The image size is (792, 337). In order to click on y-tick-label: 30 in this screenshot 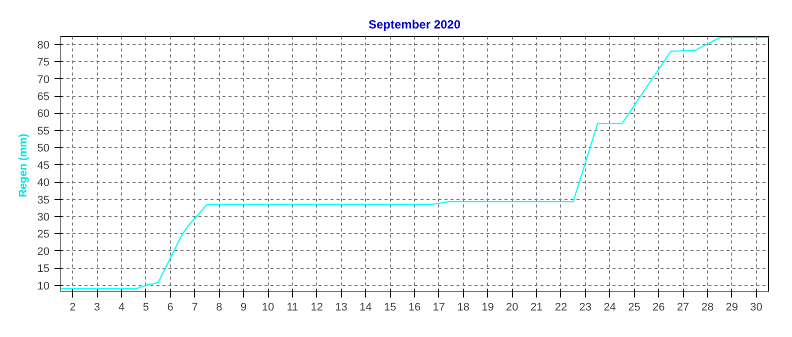, I will do `click(43, 217)`.